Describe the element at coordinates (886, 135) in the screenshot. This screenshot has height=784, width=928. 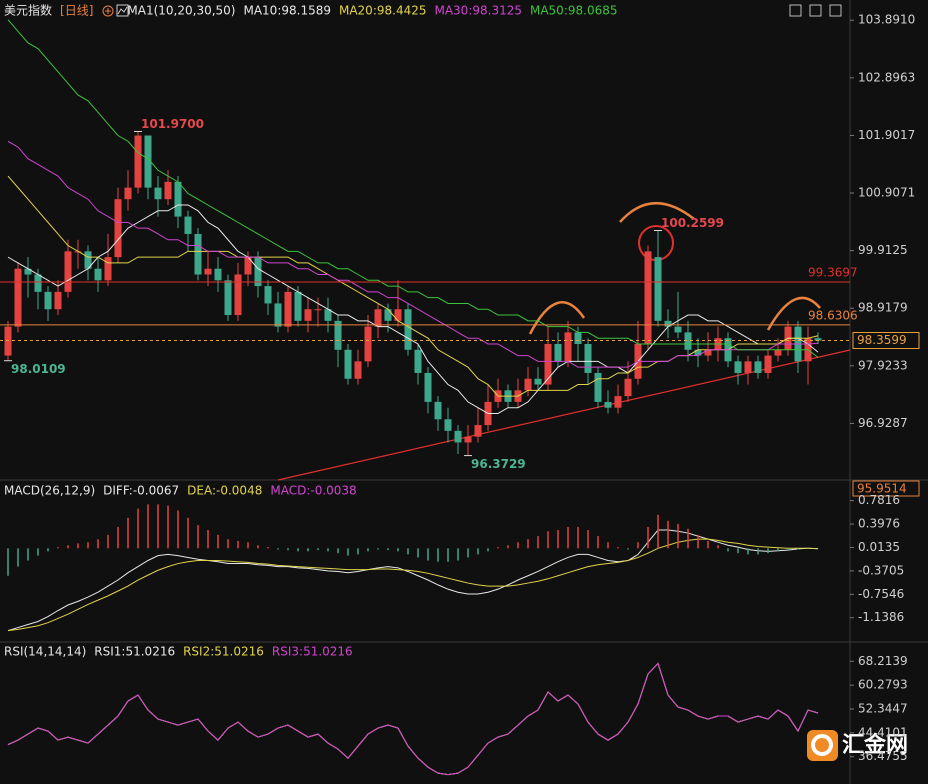
I see `y-tick-label: 101.9017` at that location.